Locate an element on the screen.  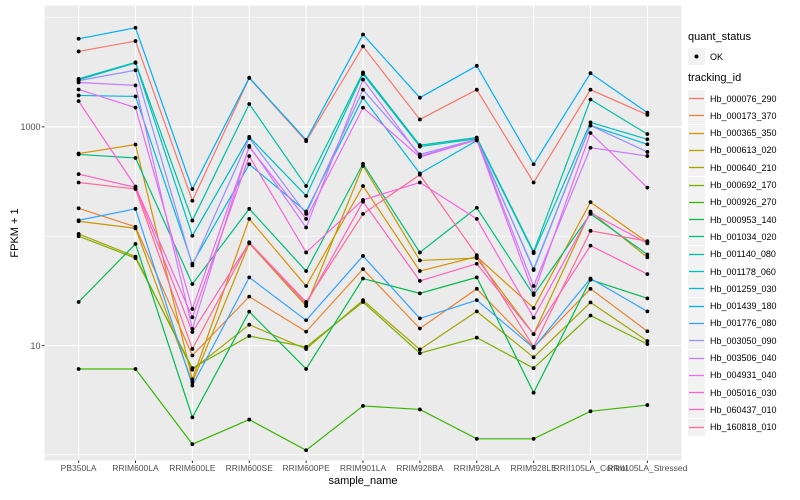
legend-item-label: Hb_003506_040 is located at coordinates (743, 358).